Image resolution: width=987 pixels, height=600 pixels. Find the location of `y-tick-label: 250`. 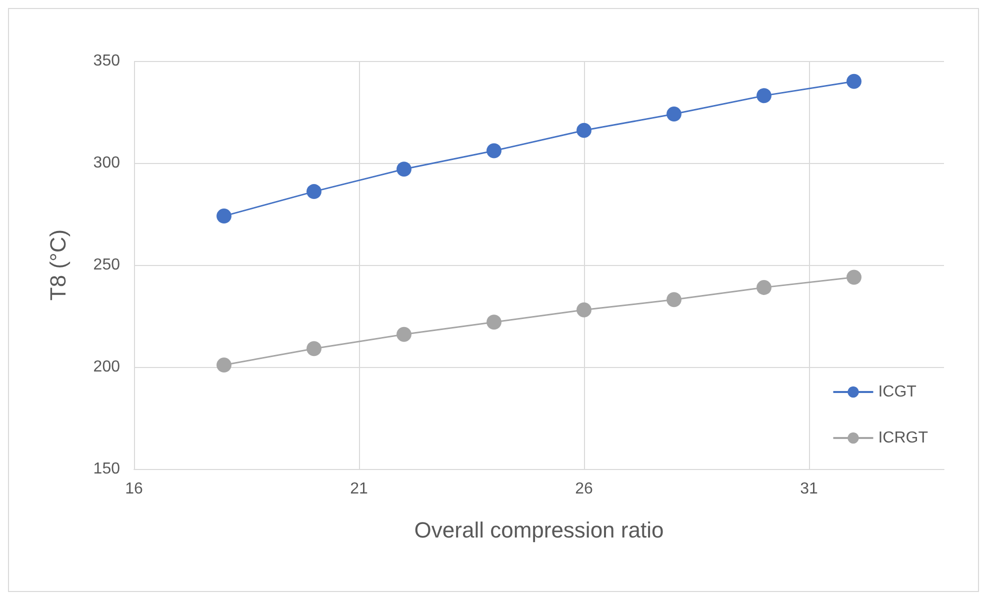

y-tick-label: 250 is located at coordinates (106, 265).